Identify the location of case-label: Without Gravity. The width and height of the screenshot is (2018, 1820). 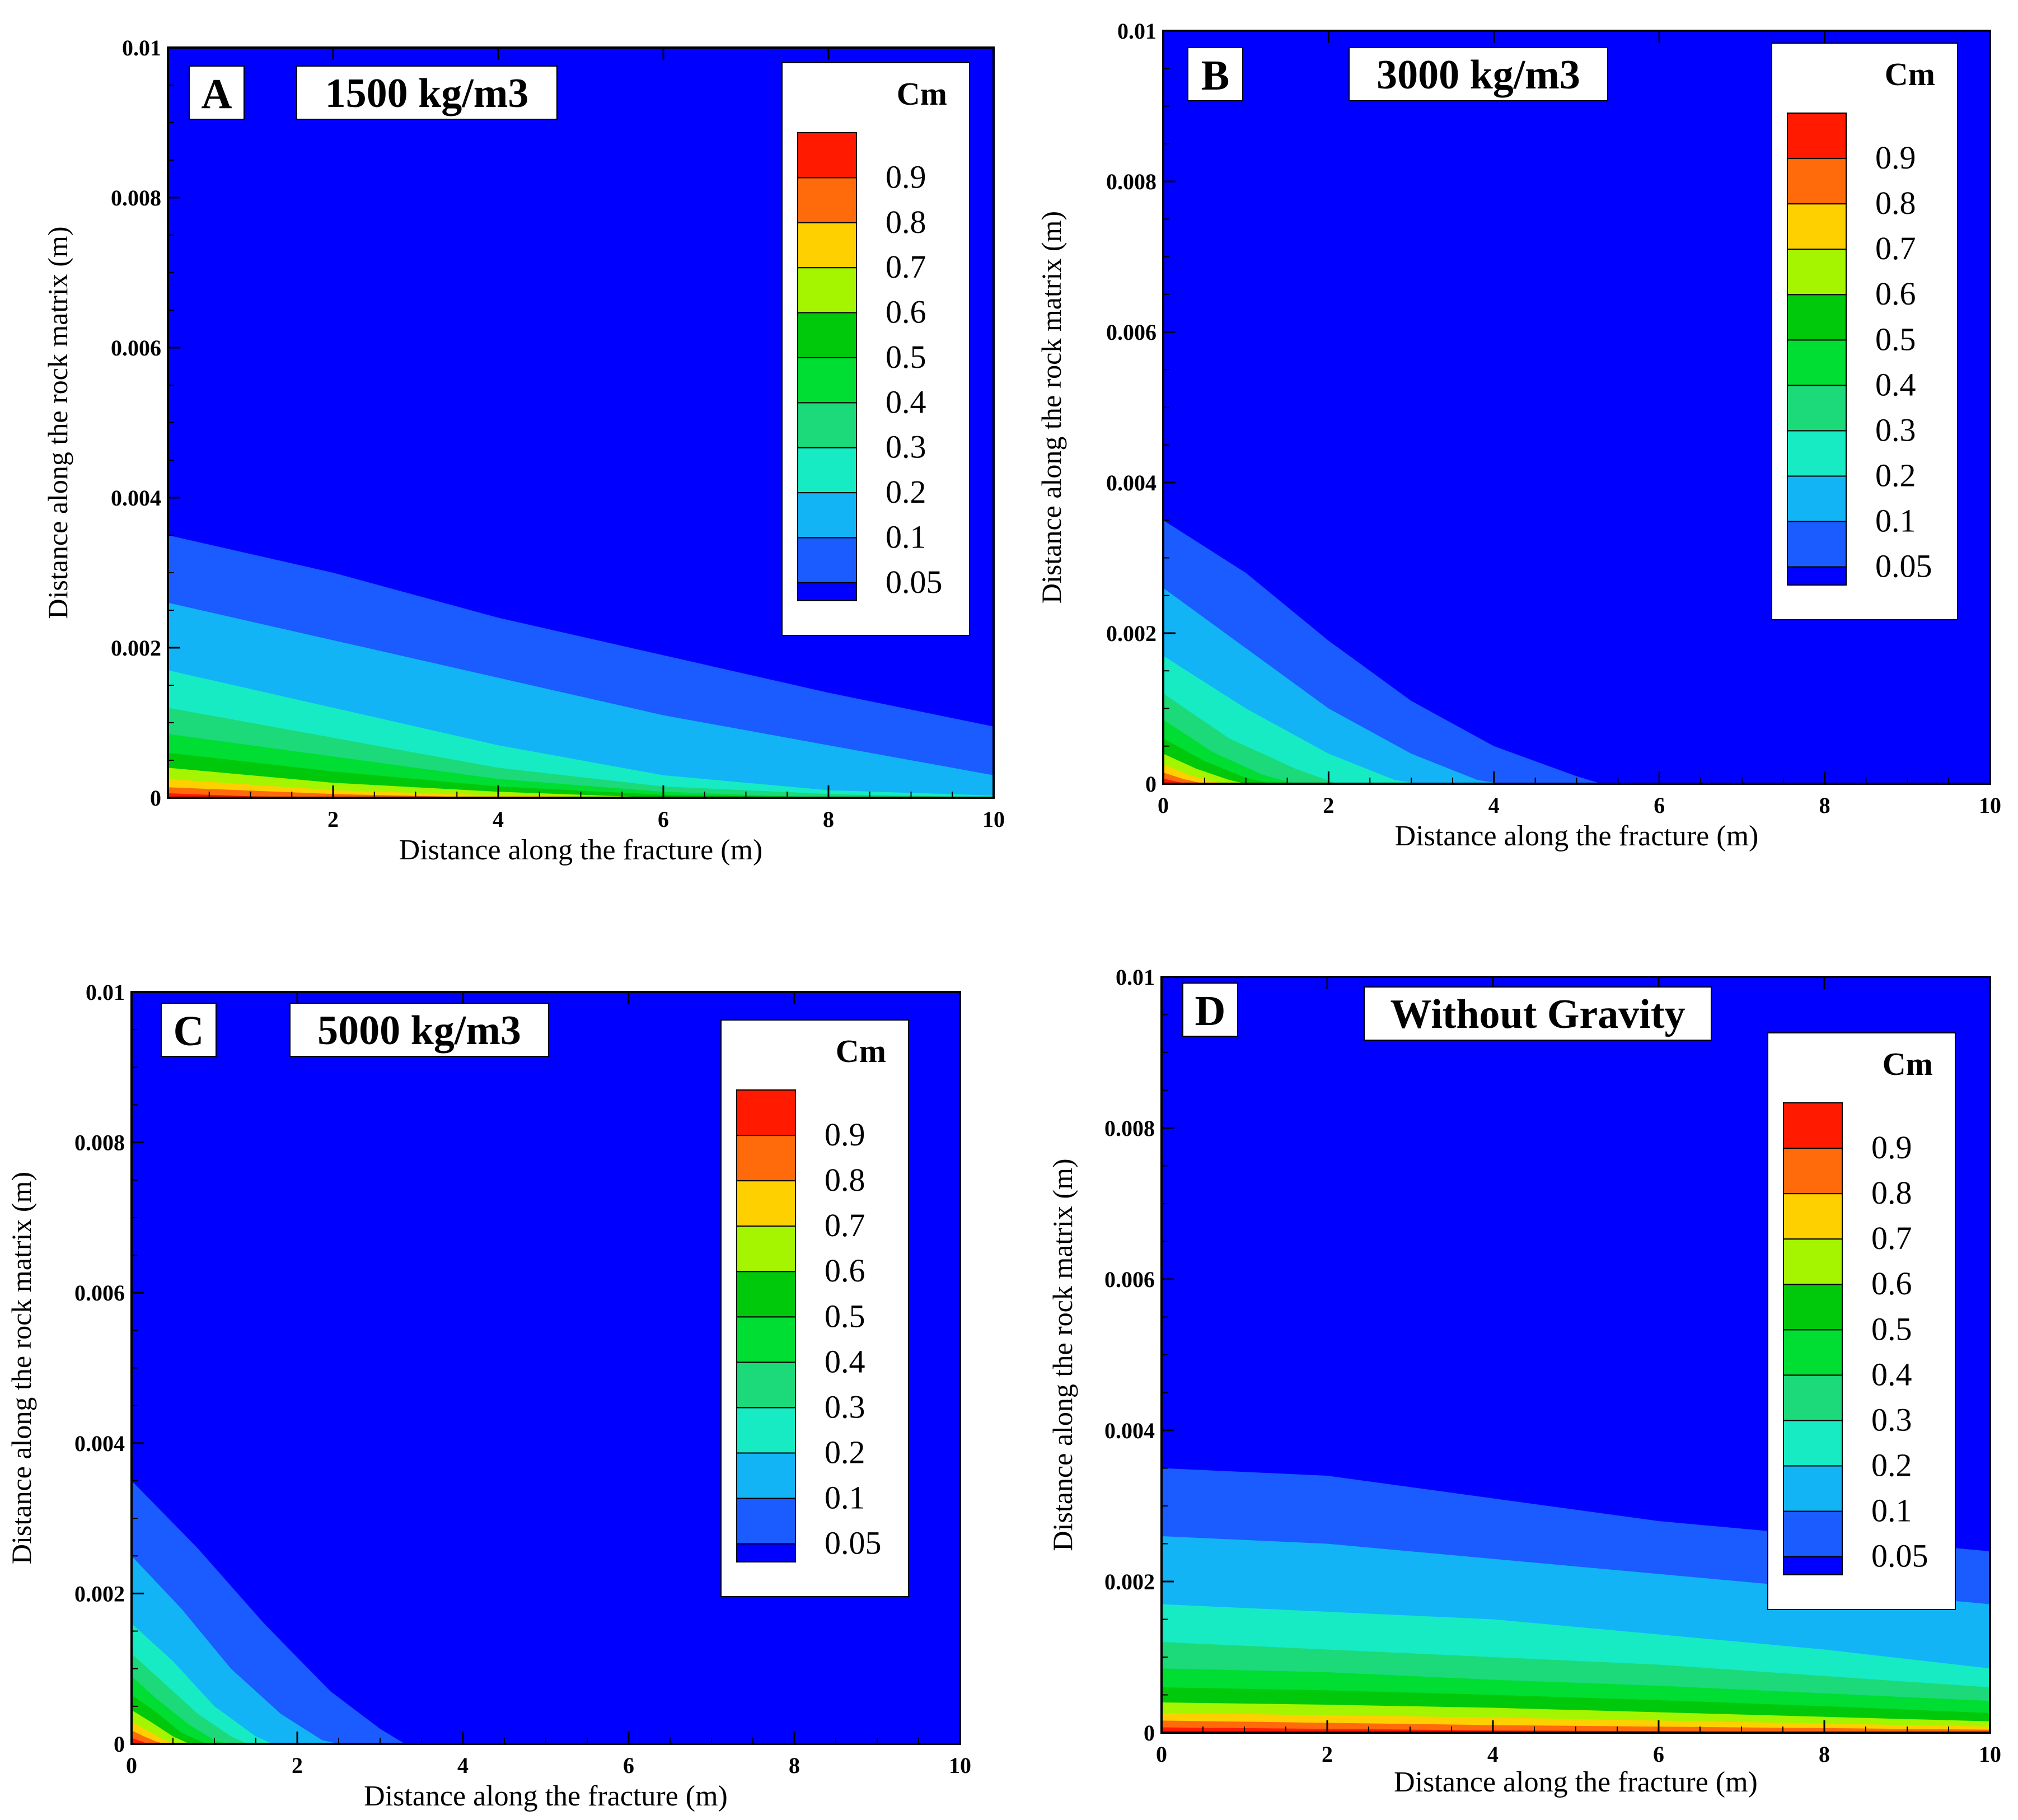
(1537, 1014).